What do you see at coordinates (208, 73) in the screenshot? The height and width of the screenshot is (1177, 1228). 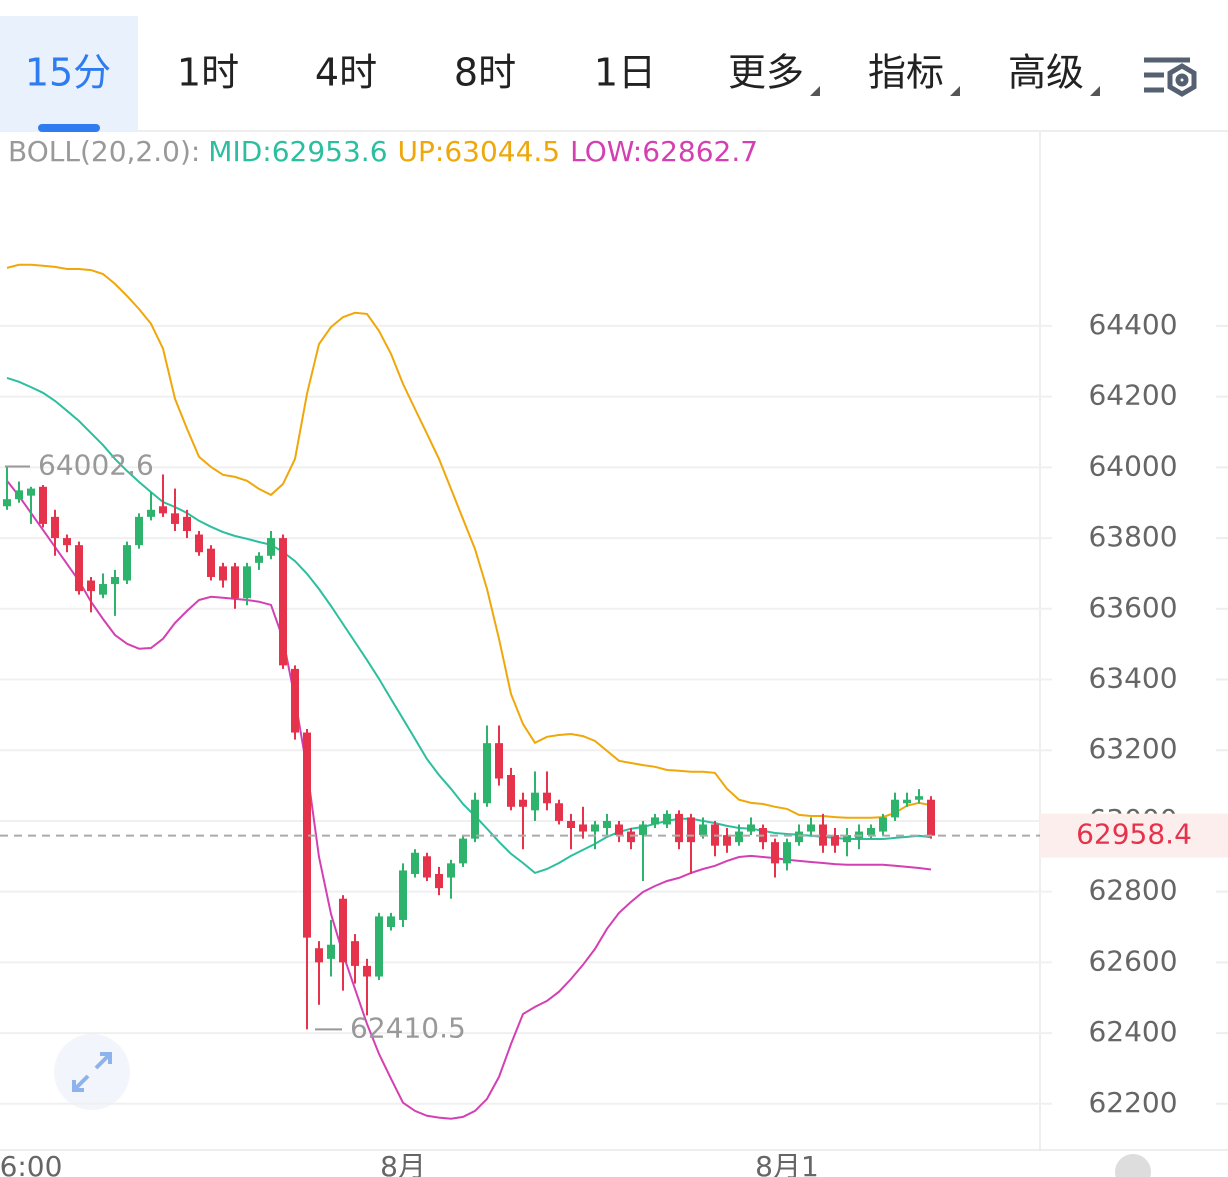 I see `tab: 1时` at bounding box center [208, 73].